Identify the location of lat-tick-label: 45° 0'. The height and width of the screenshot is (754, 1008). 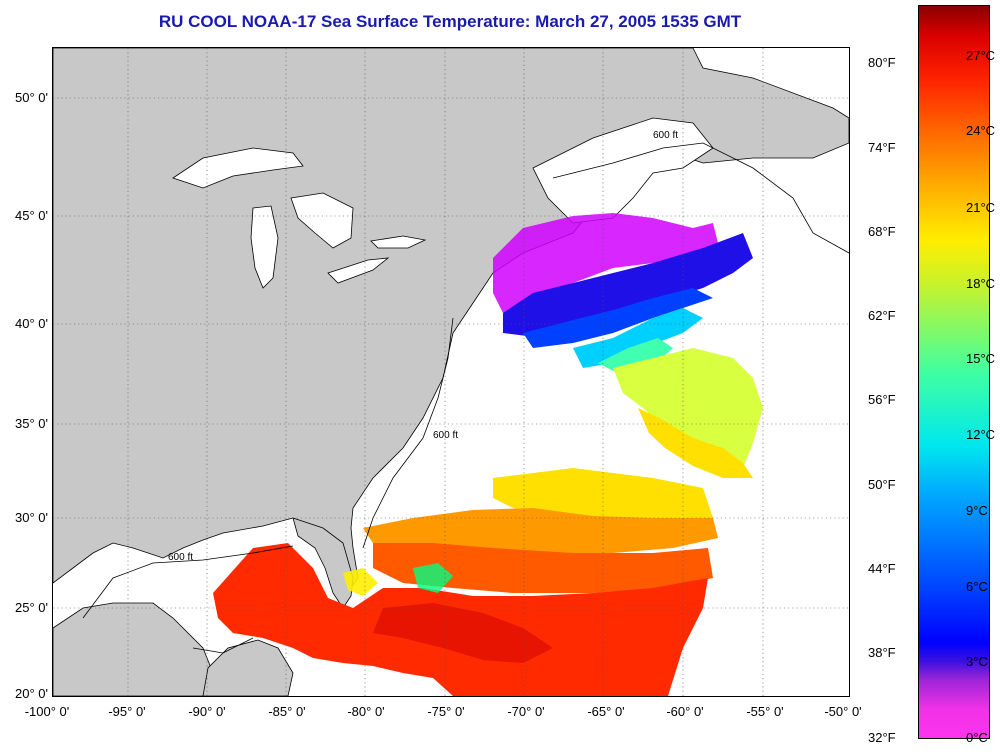
(31, 215).